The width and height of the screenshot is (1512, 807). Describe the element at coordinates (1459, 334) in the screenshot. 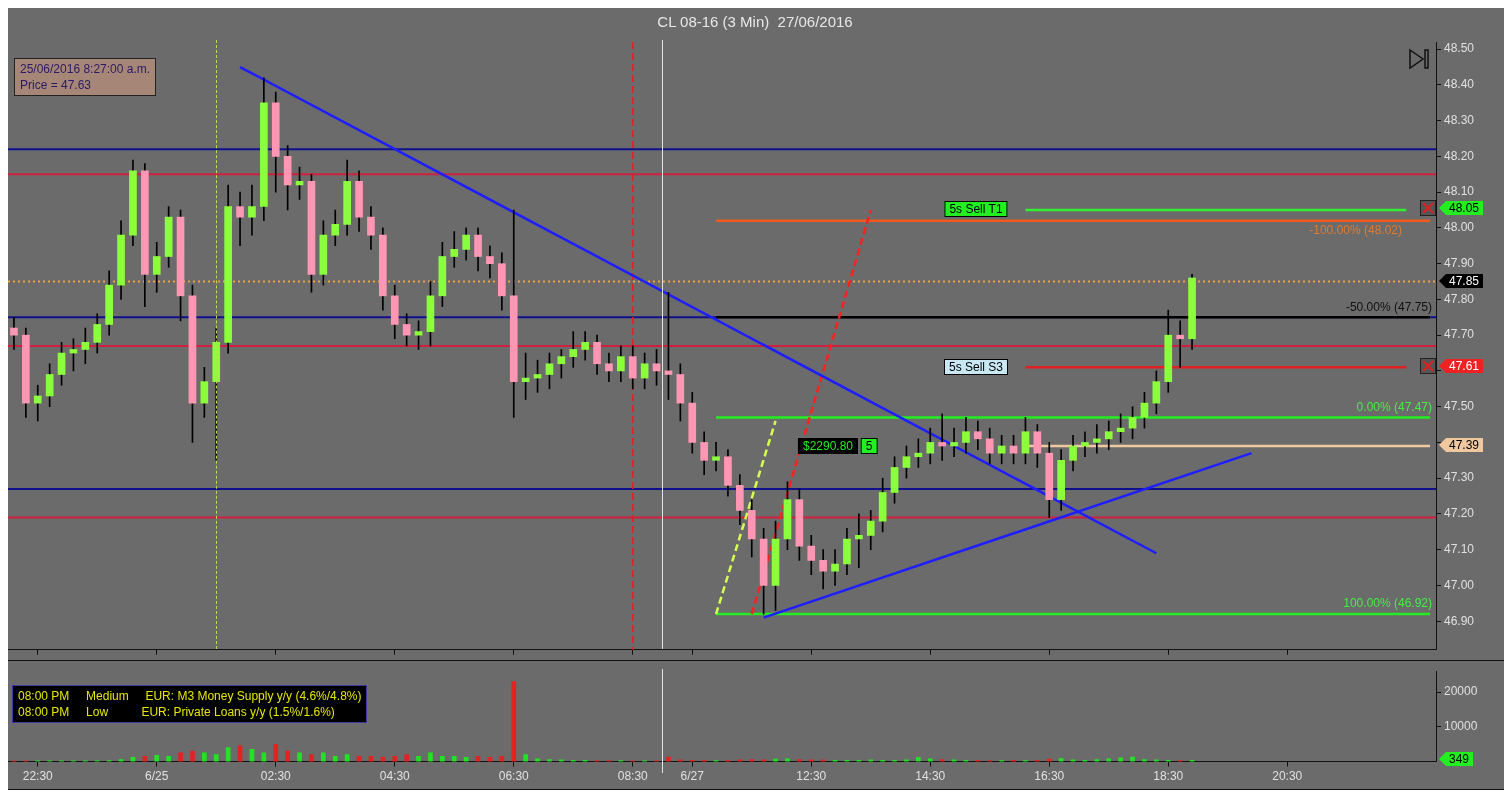

I see `y-tick-label: 47.70` at that location.